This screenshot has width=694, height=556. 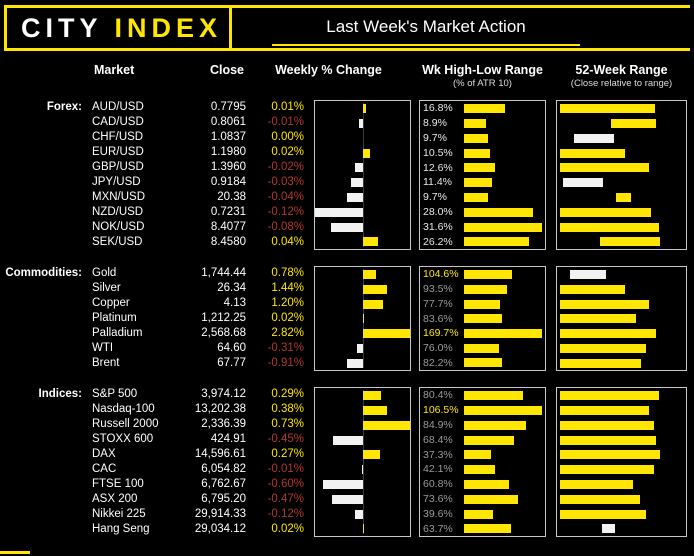 What do you see at coordinates (287, 242) in the screenshot?
I see `weekly-change-value: 0.04%` at bounding box center [287, 242].